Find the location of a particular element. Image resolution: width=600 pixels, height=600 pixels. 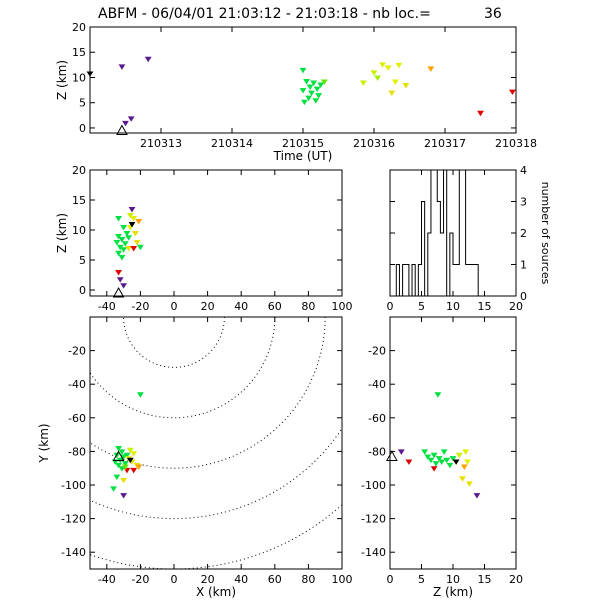

panel-height-y-yticks: -20 -40 -60 -80 -100 -120 -140 is located at coordinates (438, 452).